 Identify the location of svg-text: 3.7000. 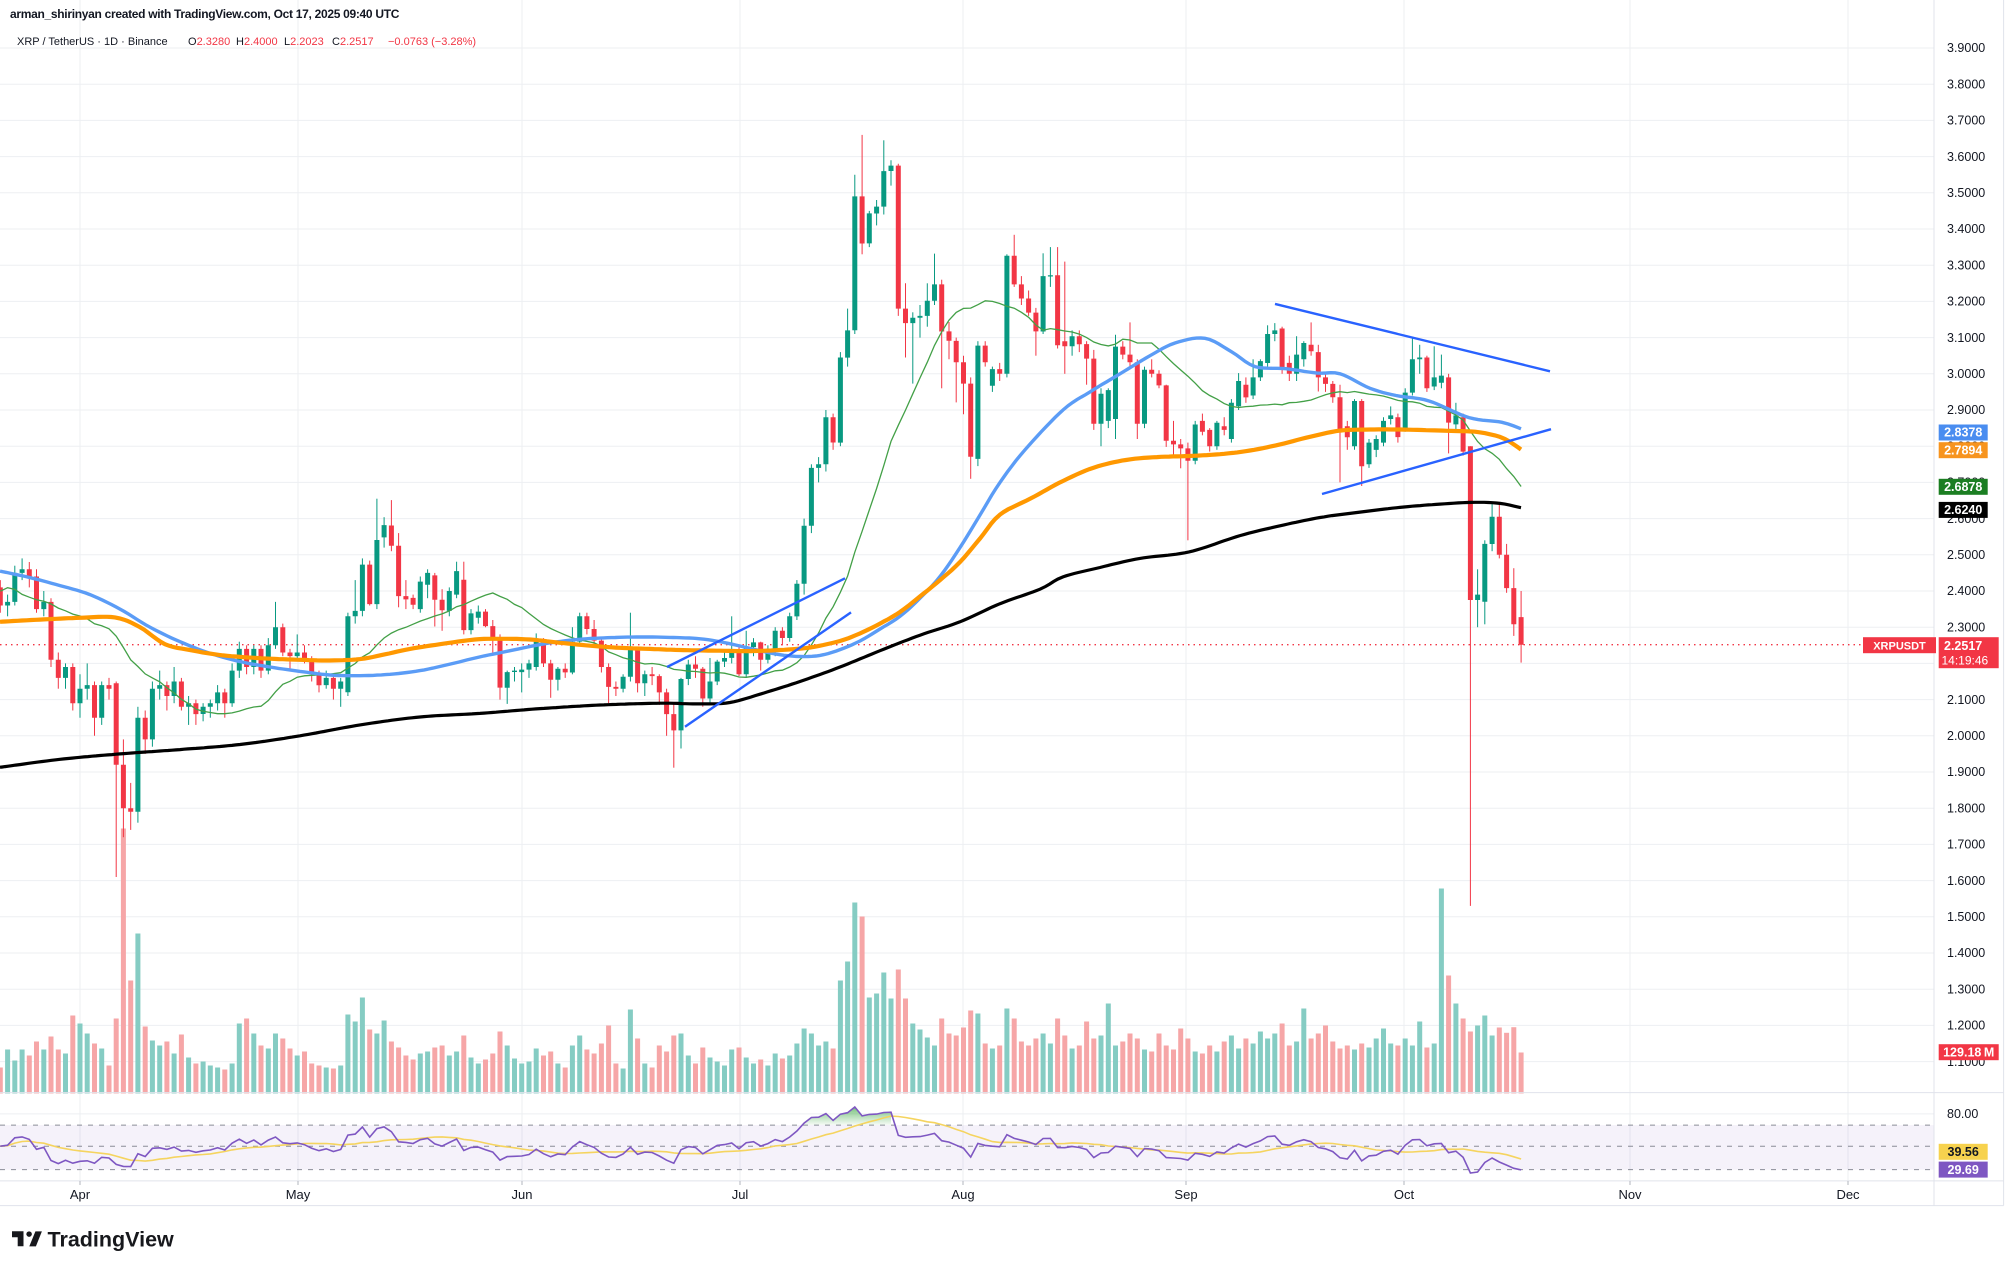
(1966, 121).